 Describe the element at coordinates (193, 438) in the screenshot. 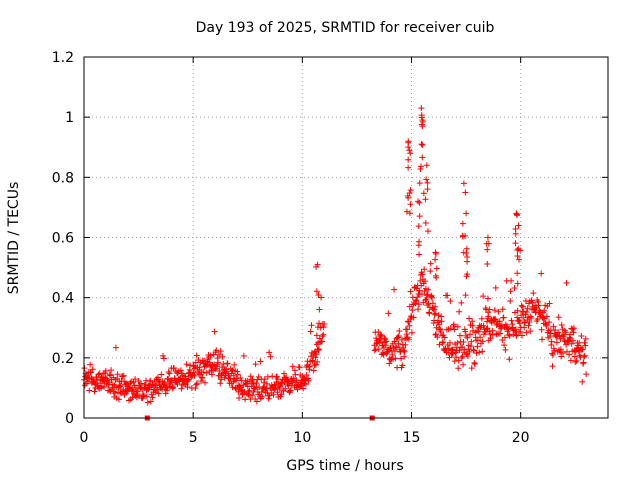

I see `x-tick-label: 5` at that location.